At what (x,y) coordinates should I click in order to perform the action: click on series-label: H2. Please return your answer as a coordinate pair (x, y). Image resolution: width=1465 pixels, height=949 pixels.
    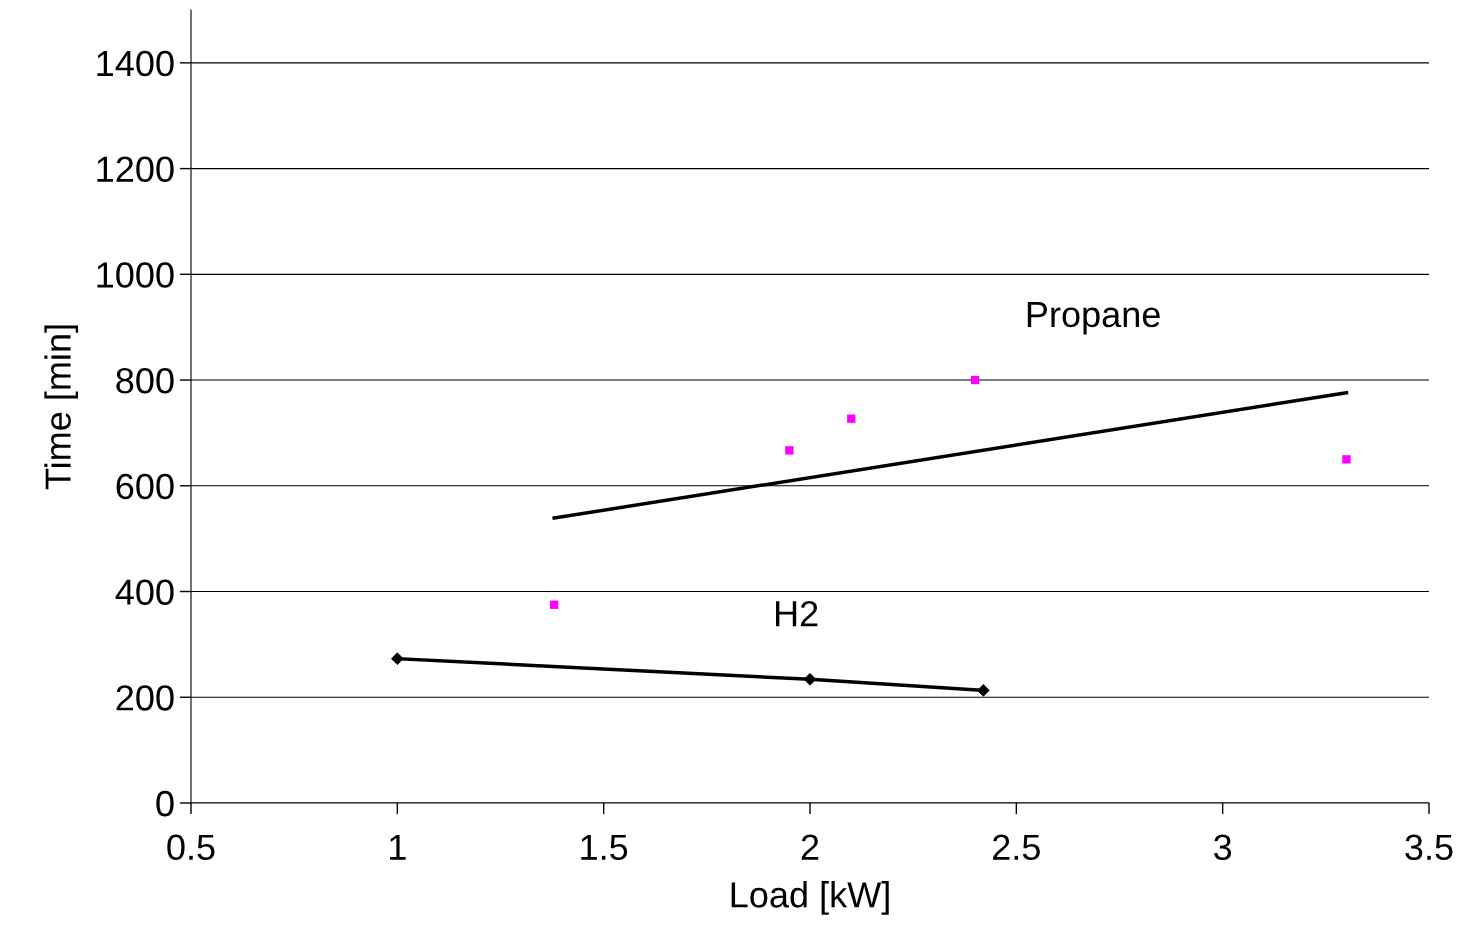
    Looking at the image, I should click on (796, 613).